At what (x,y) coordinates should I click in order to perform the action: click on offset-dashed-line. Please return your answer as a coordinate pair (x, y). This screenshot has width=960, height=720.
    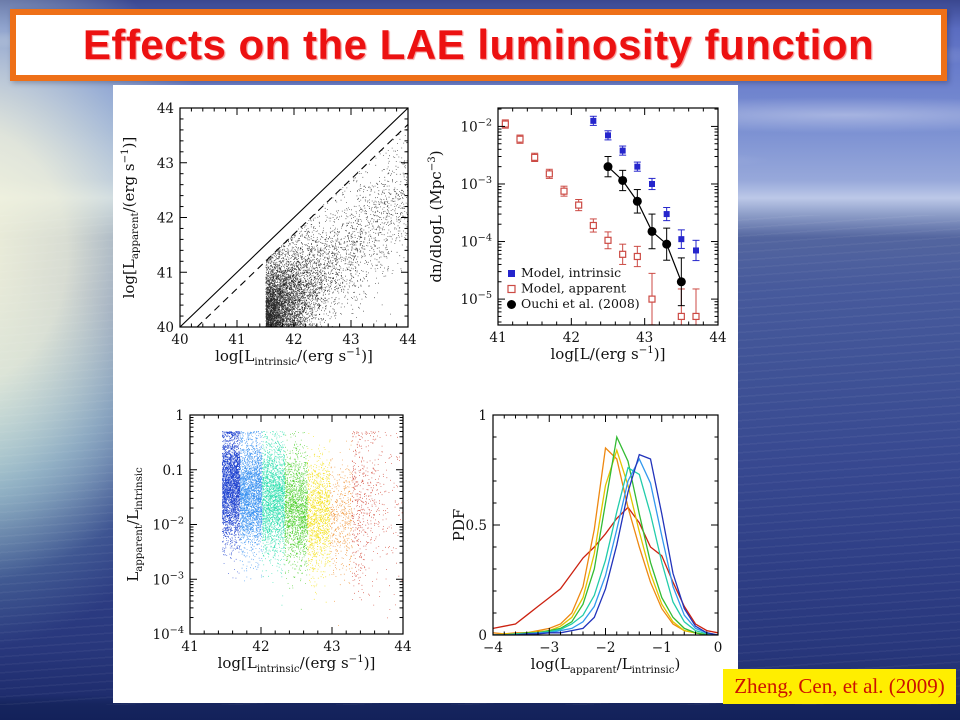
    Looking at the image, I should click on (302, 225).